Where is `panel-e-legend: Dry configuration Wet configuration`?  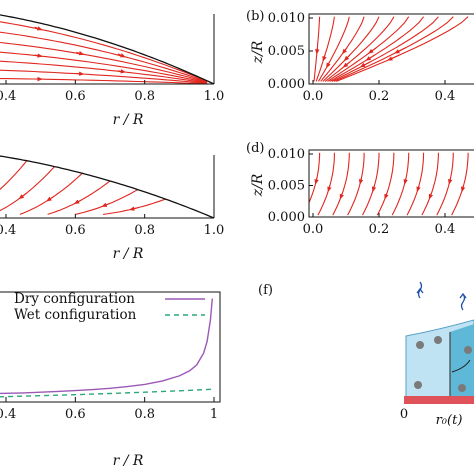 panel-e-legend: Dry configuration Wet configuration is located at coordinates (109, 307).